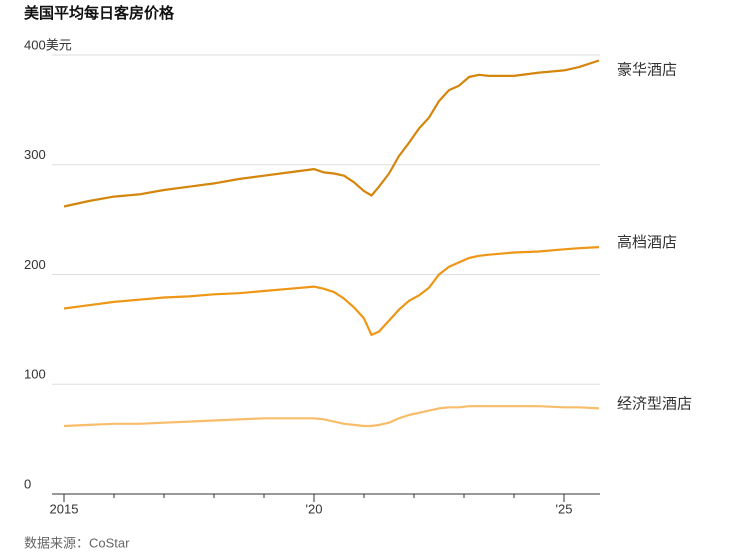 The image size is (737, 558). What do you see at coordinates (314, 508) in the screenshot?
I see `x-tick-label: '20` at bounding box center [314, 508].